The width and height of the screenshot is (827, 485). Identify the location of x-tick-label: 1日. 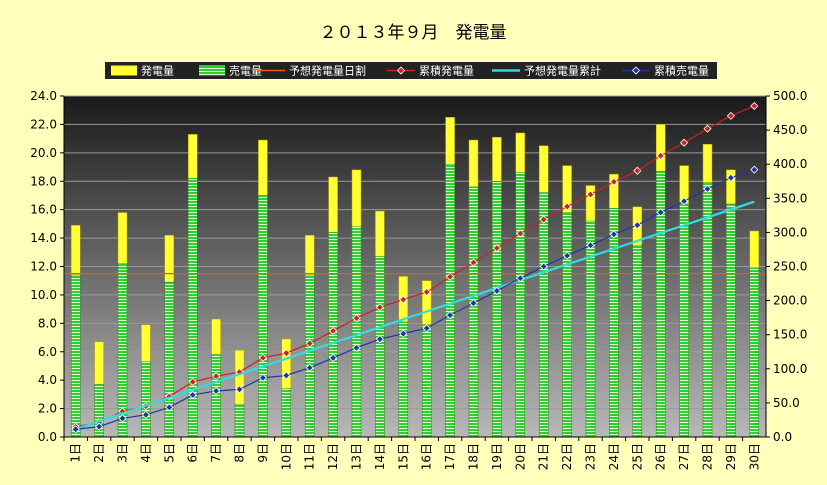
(76, 453).